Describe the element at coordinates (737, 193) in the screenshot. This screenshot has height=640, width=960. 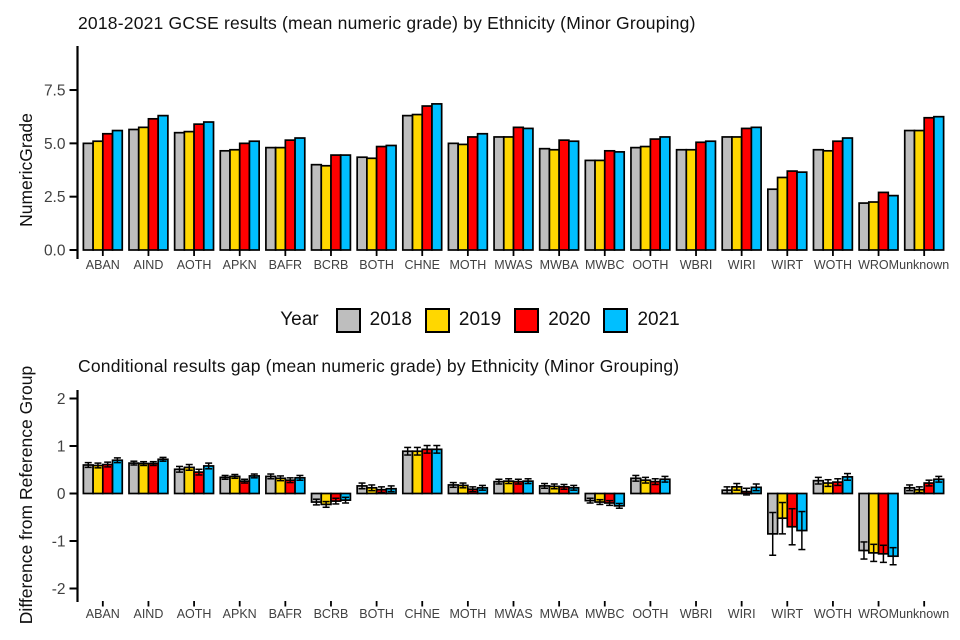
I see `bar-WIRI-2019` at that location.